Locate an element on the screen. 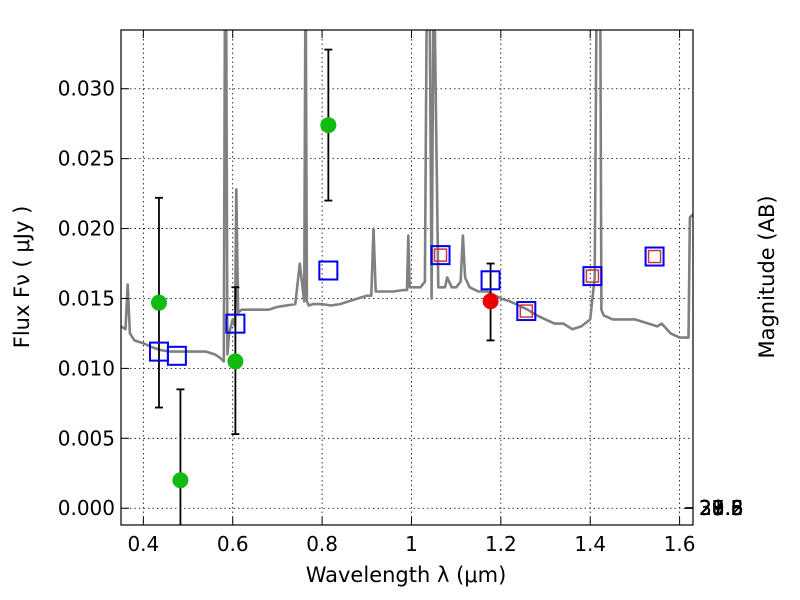 The width and height of the screenshot is (800, 600). mag-tick-label: 28 is located at coordinates (711, 508).